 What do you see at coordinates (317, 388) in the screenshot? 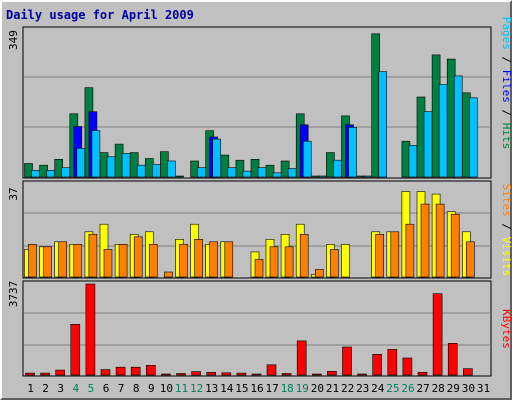
I see `x-tick-label: 20` at bounding box center [317, 388].